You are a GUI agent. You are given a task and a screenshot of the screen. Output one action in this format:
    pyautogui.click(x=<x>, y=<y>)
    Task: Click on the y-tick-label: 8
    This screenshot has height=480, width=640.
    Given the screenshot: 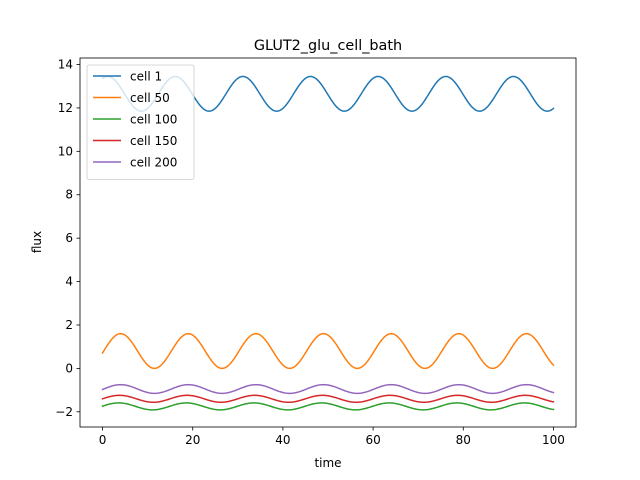 What is the action you would take?
    pyautogui.click(x=69, y=195)
    